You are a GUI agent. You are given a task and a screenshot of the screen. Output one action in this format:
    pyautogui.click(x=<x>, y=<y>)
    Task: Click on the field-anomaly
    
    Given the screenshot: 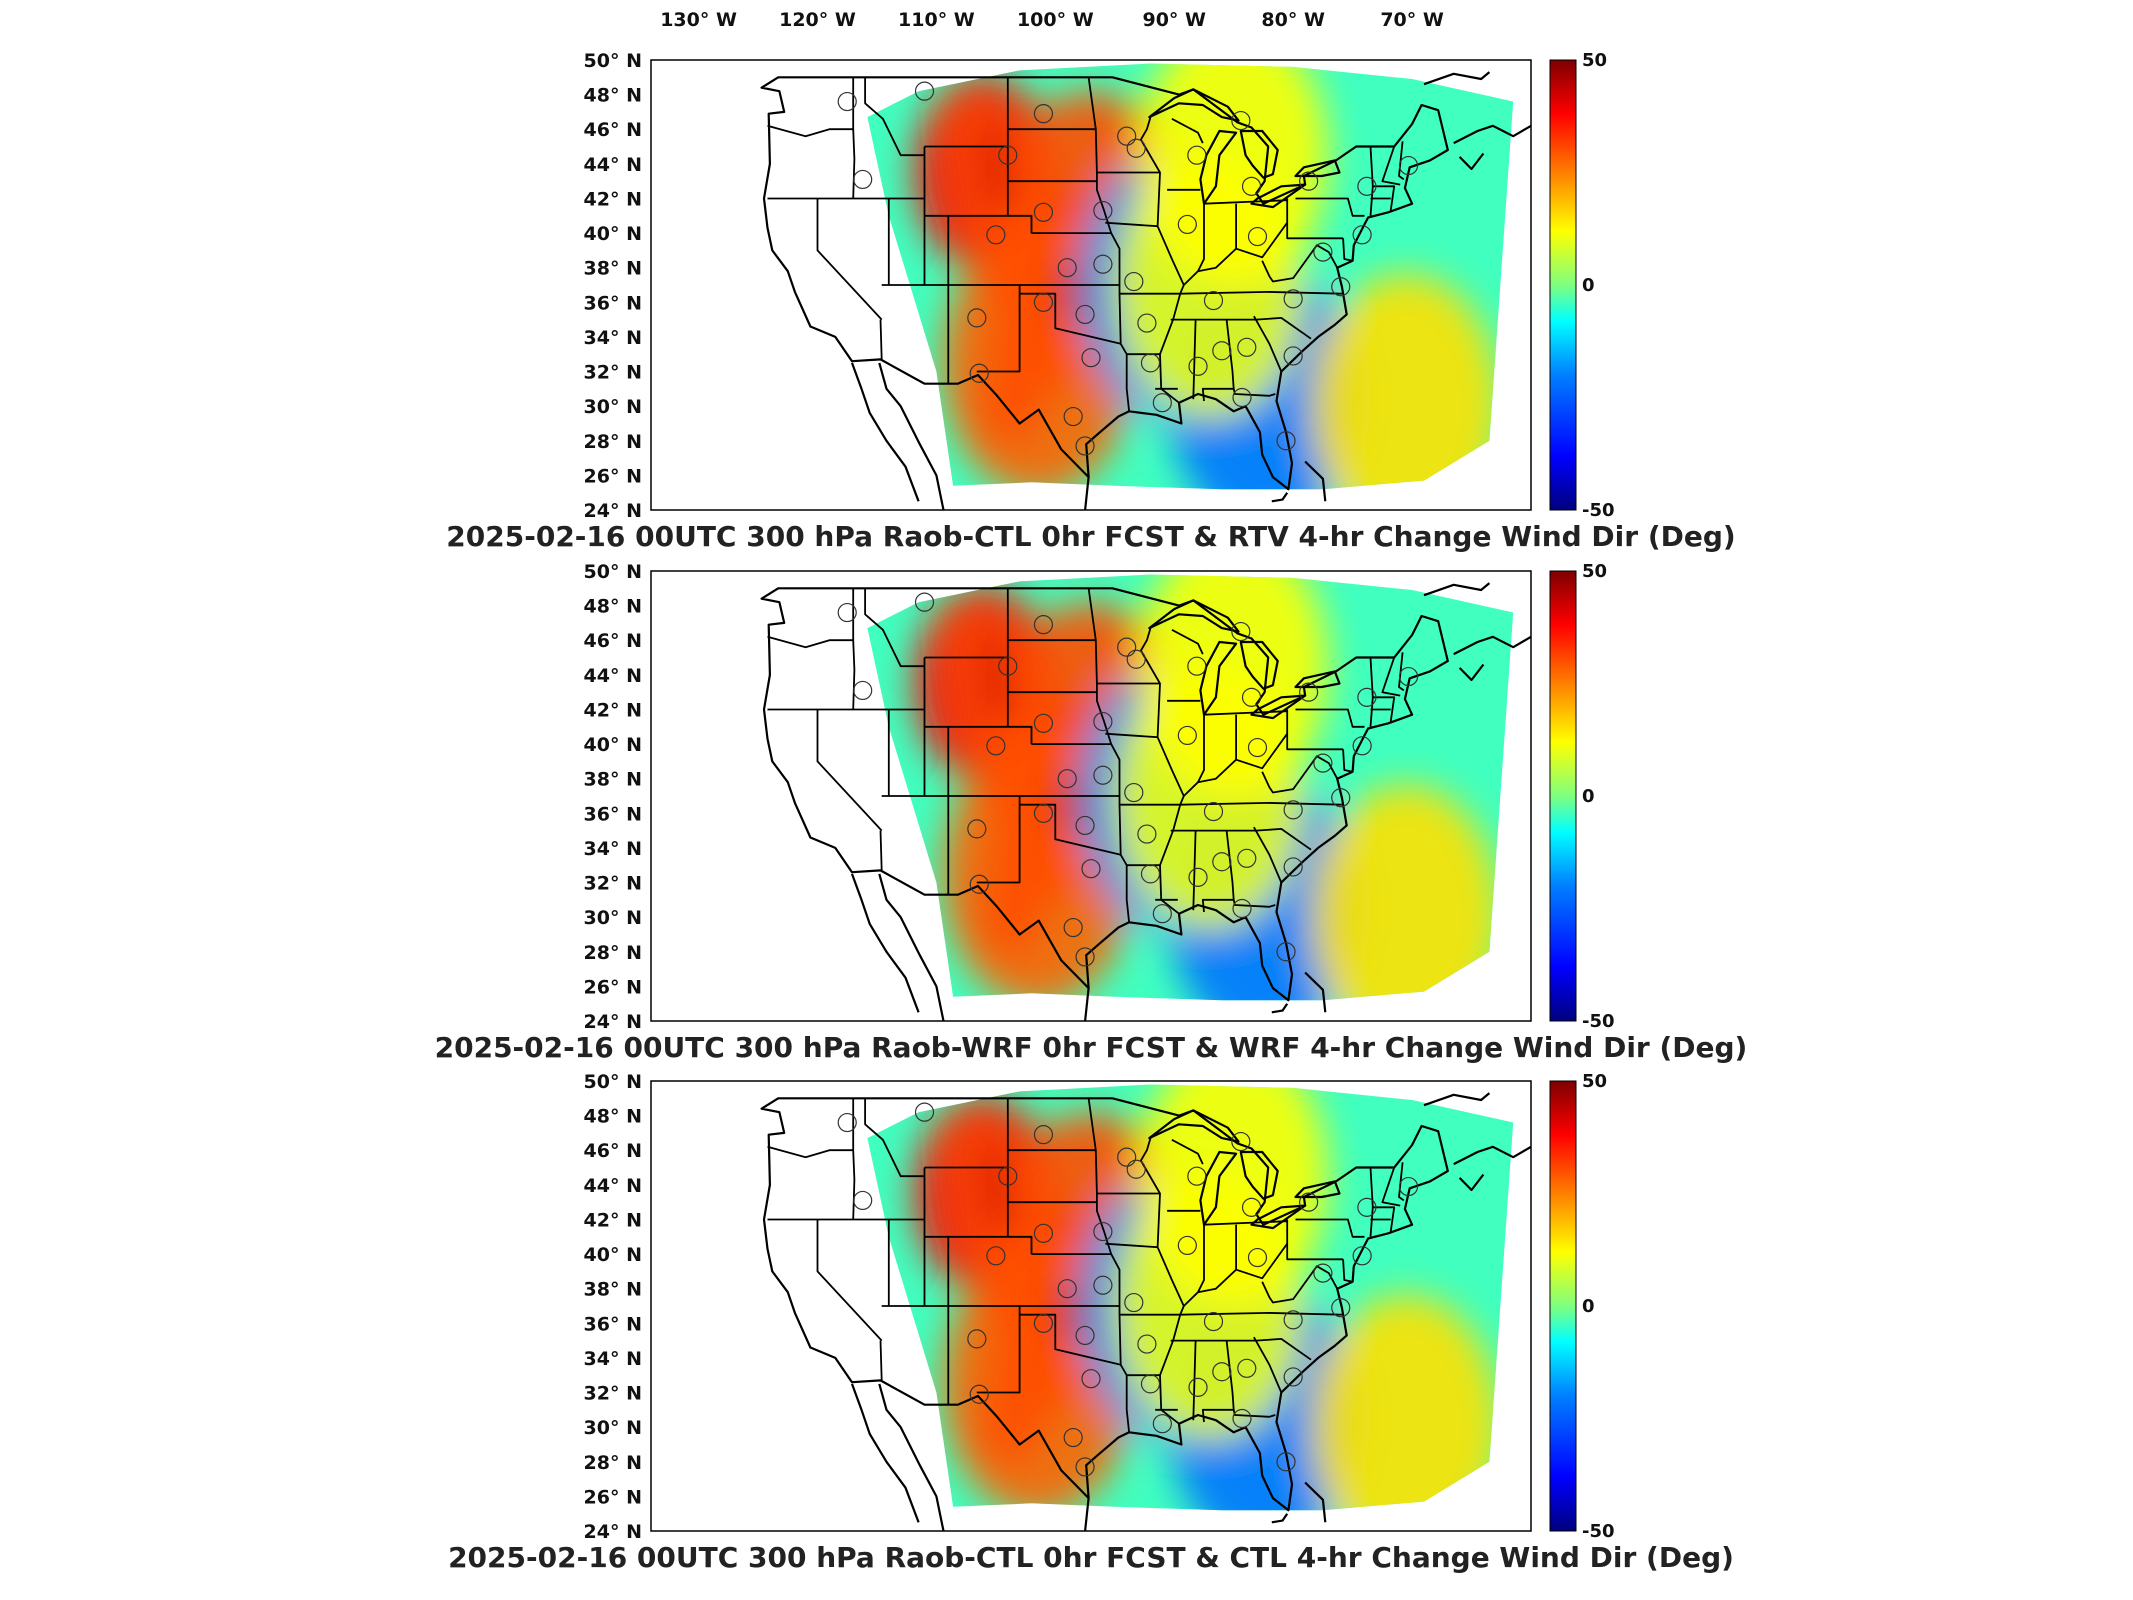 What is the action you would take?
    pyautogui.click(x=1233, y=687)
    